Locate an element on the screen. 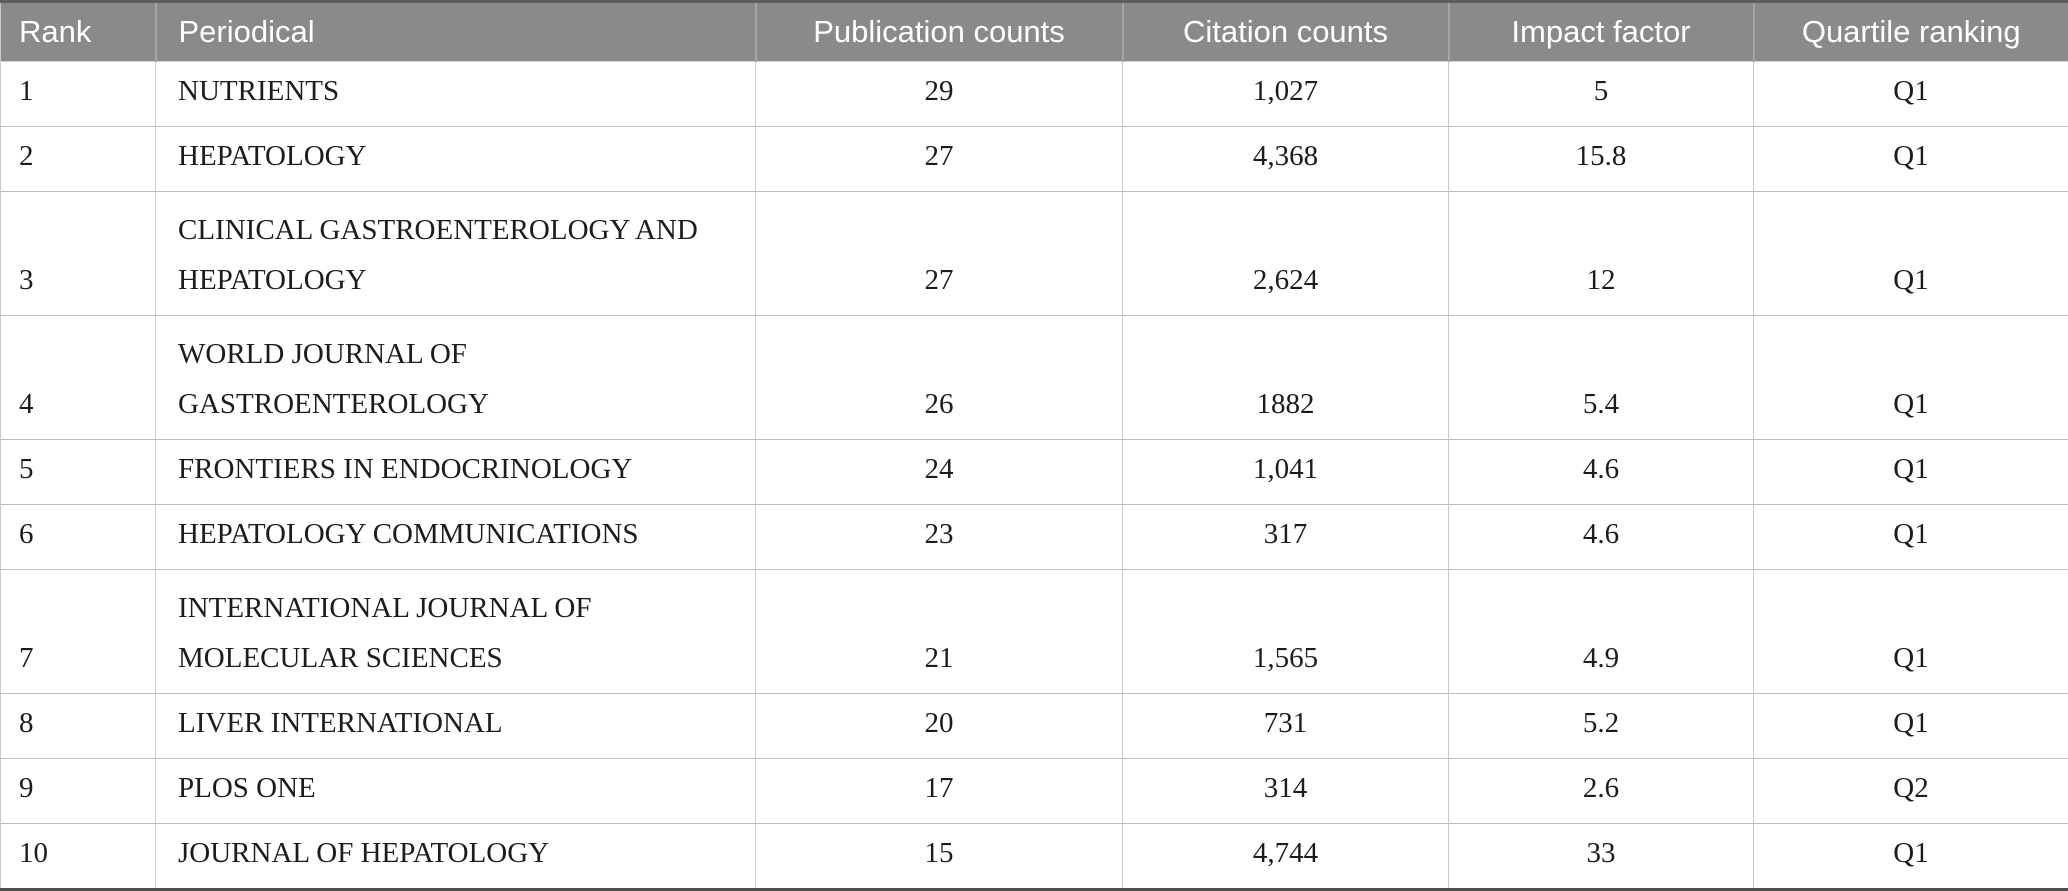 The width and height of the screenshot is (2068, 891). table-row: 10 JOURNAL OF HEPATOLOGY 15 4,744 33 Q1 is located at coordinates (1034, 857).